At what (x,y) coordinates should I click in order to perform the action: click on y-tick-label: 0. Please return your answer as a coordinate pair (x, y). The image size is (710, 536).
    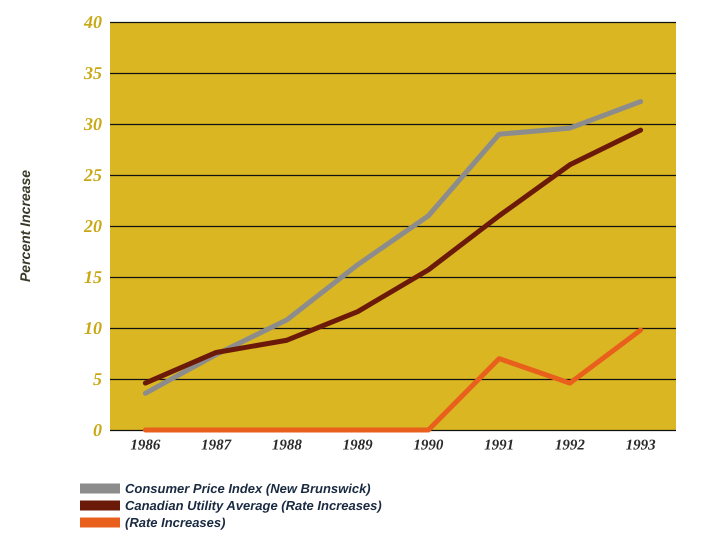
    Looking at the image, I should click on (97, 430).